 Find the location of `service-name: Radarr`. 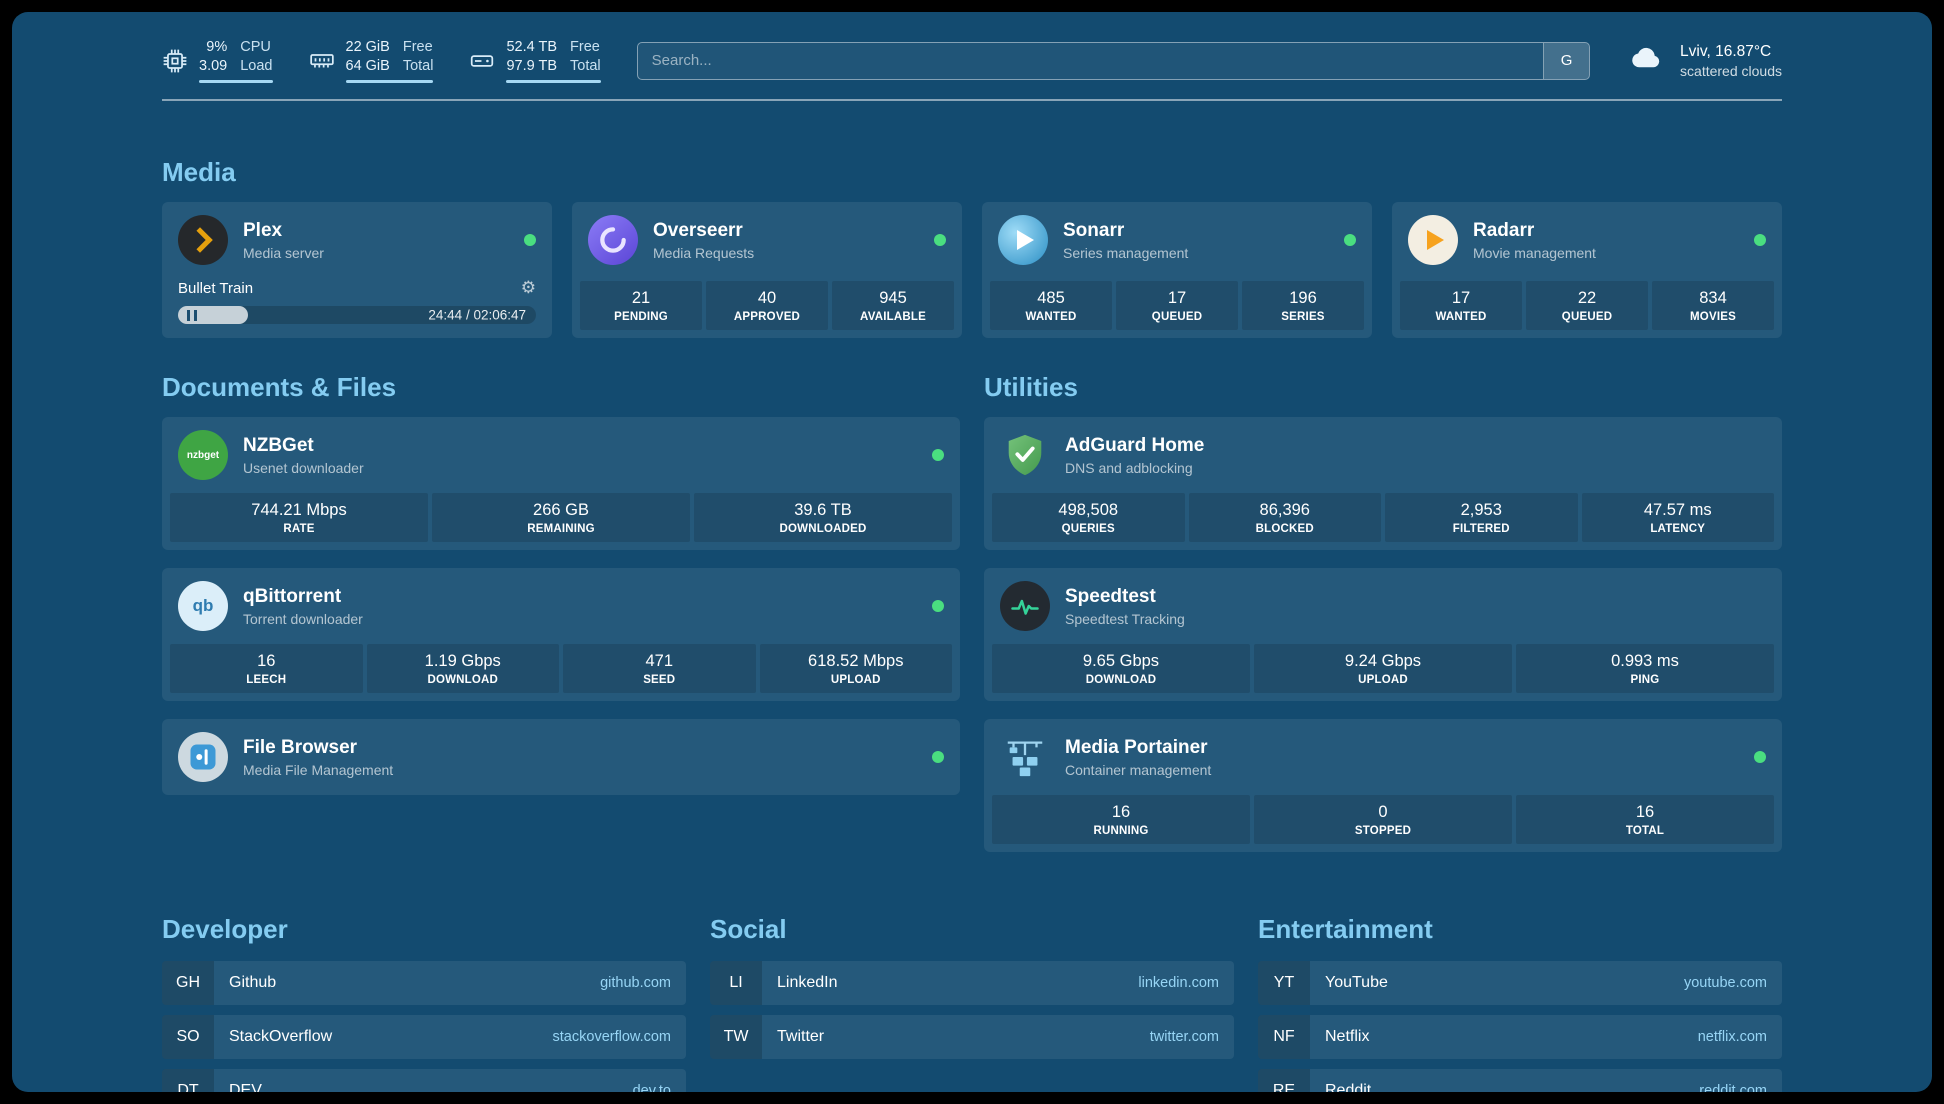

service-name: Radarr is located at coordinates (1504, 230).